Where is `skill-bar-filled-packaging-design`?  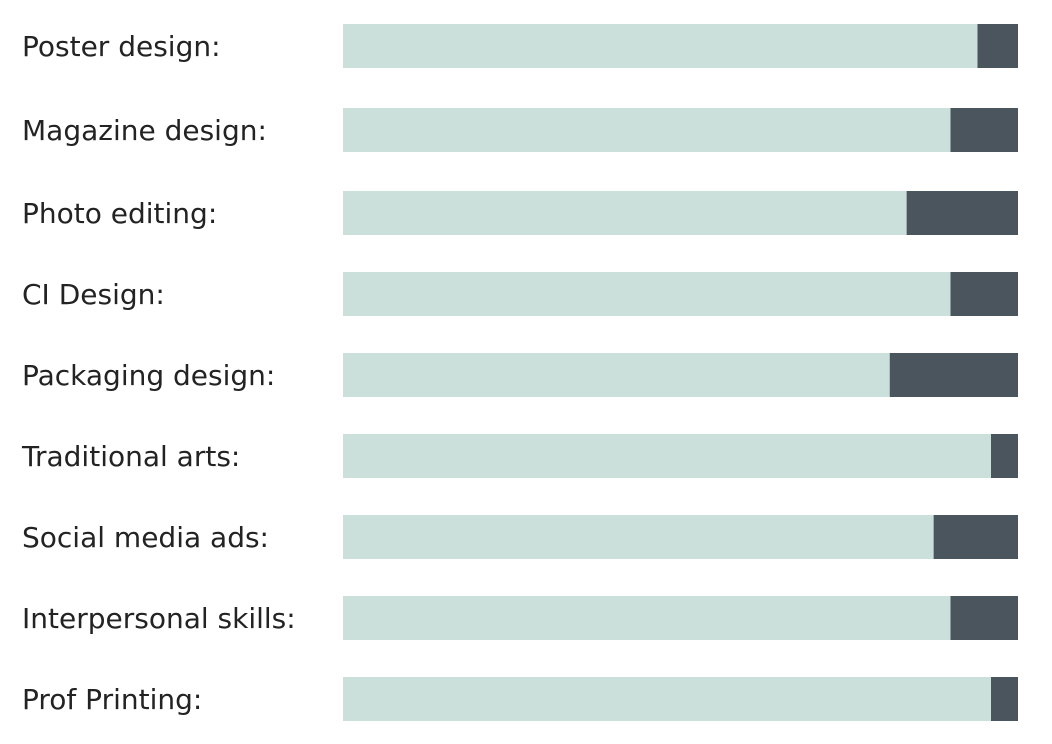 skill-bar-filled-packaging-design is located at coordinates (616, 375).